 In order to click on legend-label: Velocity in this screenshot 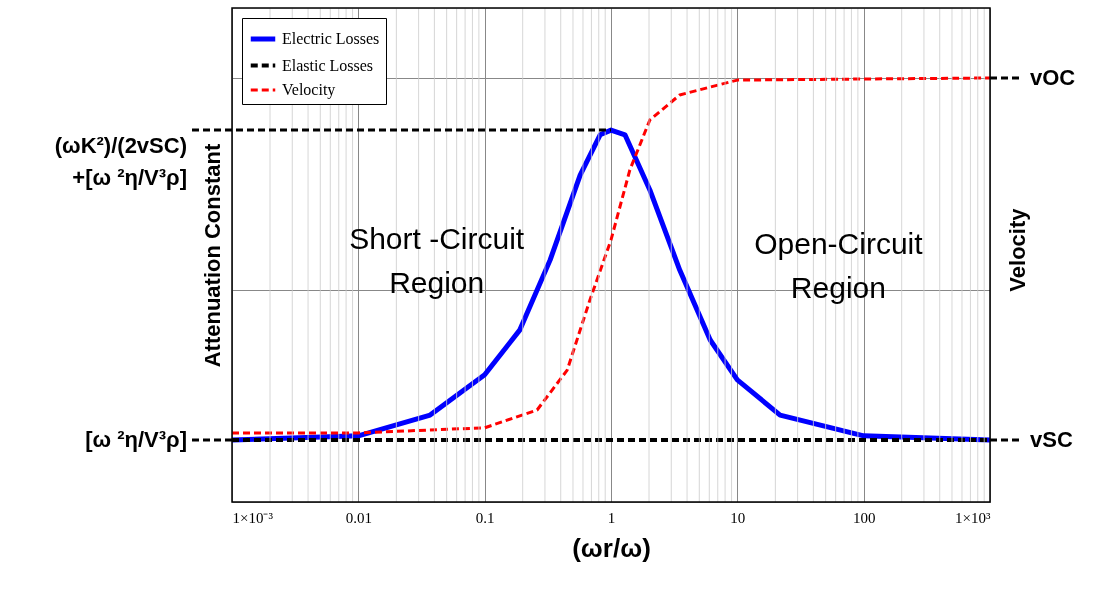, I will do `click(309, 90)`.